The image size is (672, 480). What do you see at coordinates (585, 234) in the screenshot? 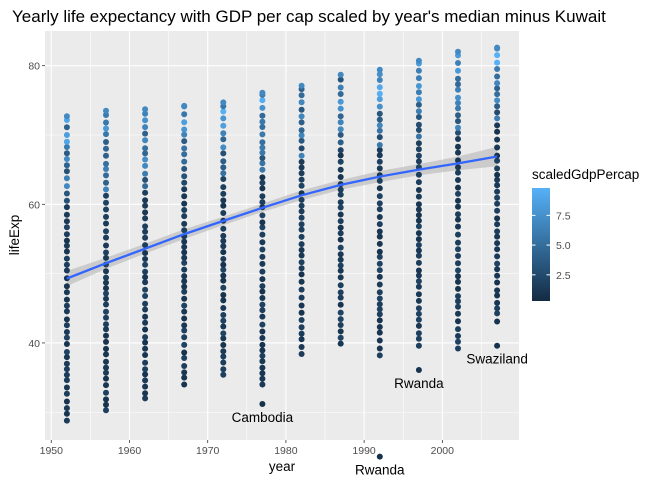
I see `legend: scaledGdpPercap 2.5 5.0 7.5` at bounding box center [585, 234].